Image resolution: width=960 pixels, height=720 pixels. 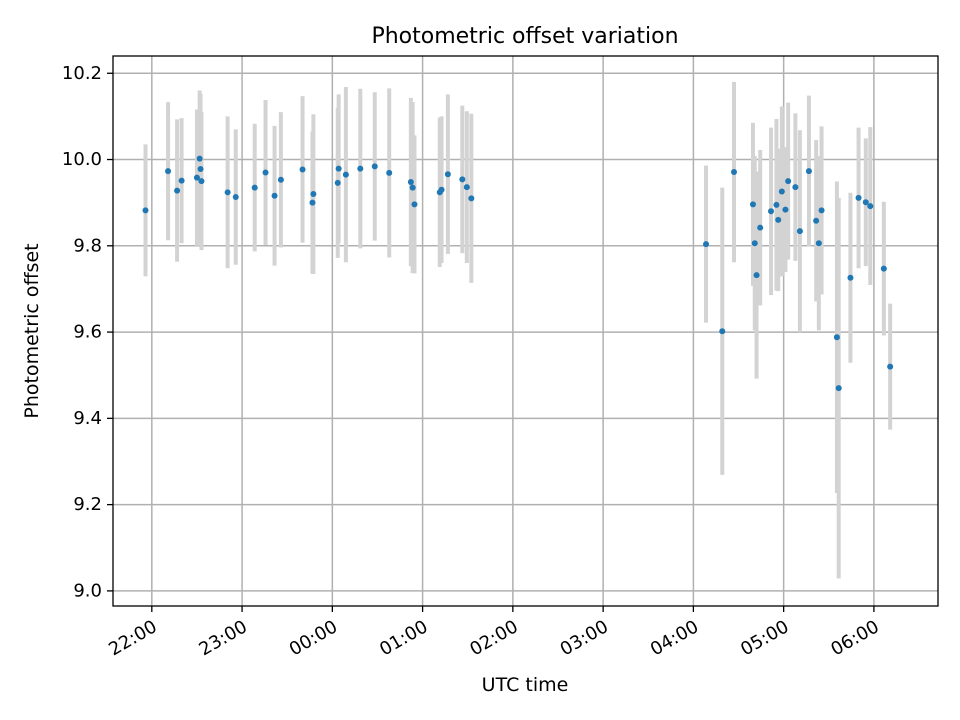 What do you see at coordinates (132, 638) in the screenshot?
I see `x-tick-label: 22:00` at bounding box center [132, 638].